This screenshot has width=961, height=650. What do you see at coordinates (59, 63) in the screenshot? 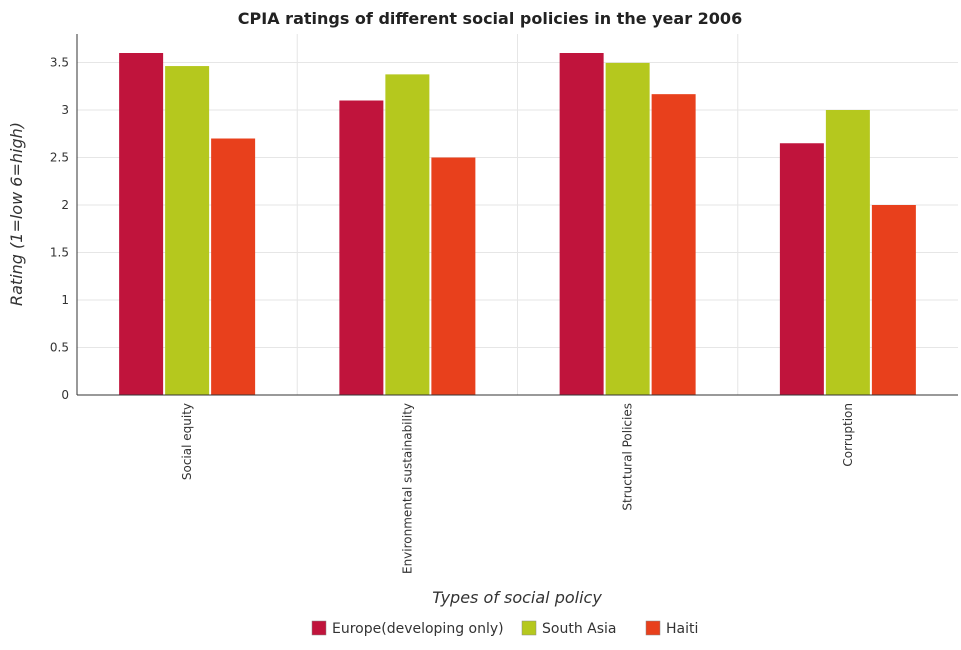
I see `y-tick-label: 3.5` at bounding box center [59, 63].